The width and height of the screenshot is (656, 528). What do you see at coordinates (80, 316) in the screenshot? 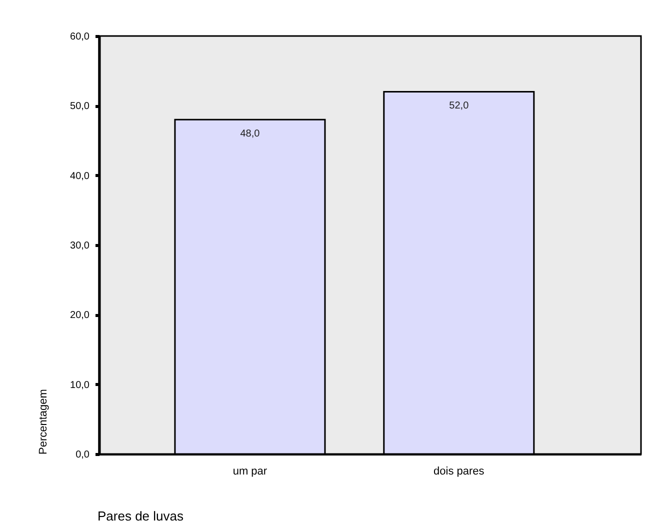
I see `y-tick-label: 20,0` at bounding box center [80, 316].